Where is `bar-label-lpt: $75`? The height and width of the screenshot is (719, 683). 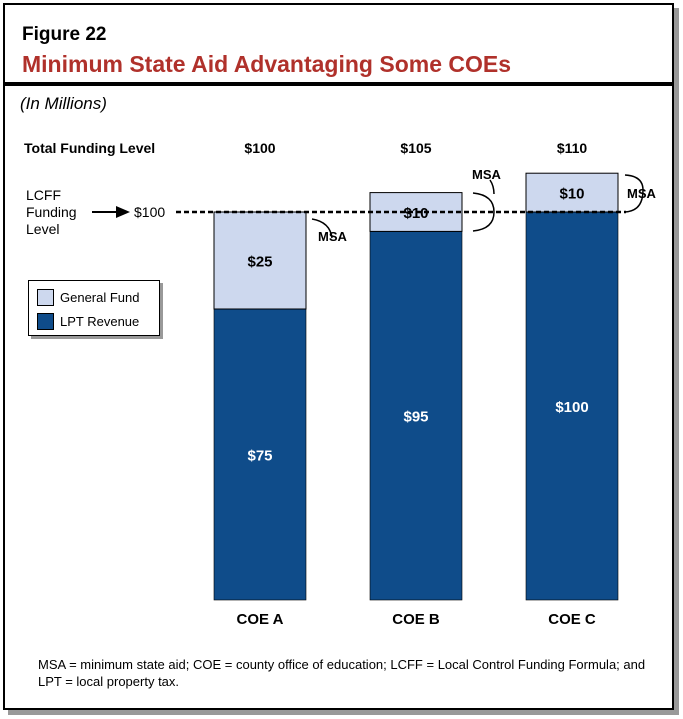
bar-label-lpt: $75 is located at coordinates (259, 456).